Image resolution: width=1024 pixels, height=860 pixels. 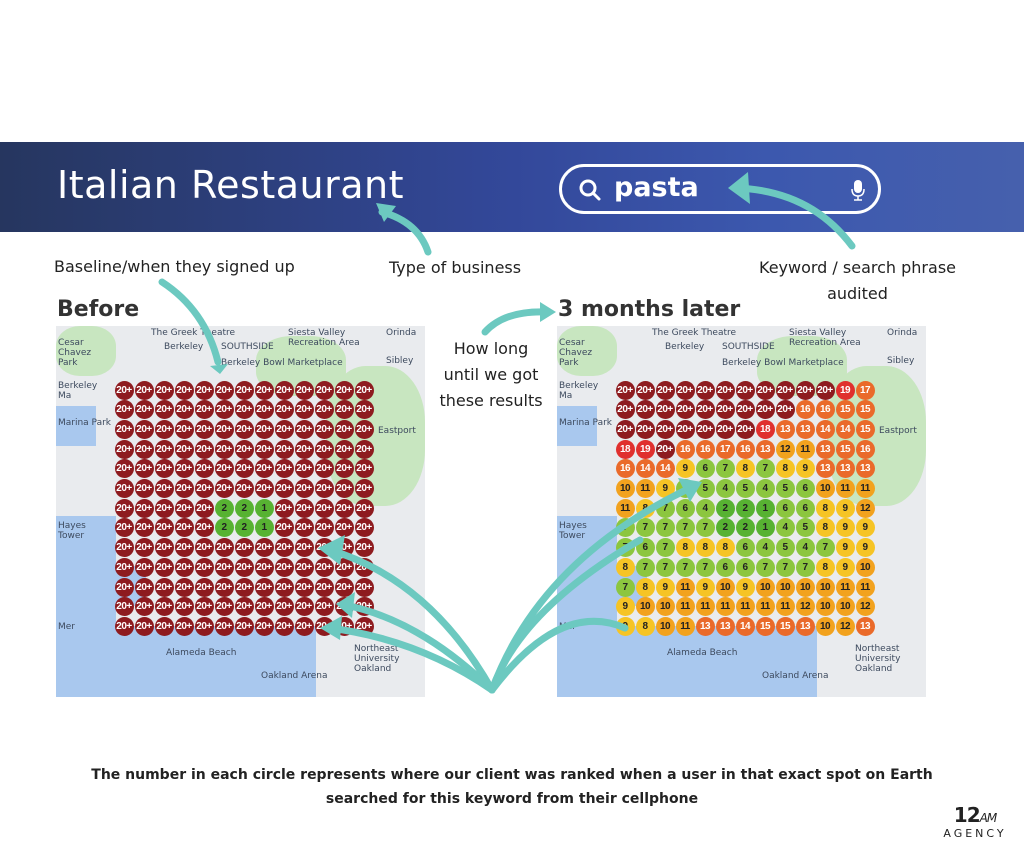 What do you see at coordinates (685, 347) in the screenshot?
I see `map-label: Berkeley` at bounding box center [685, 347].